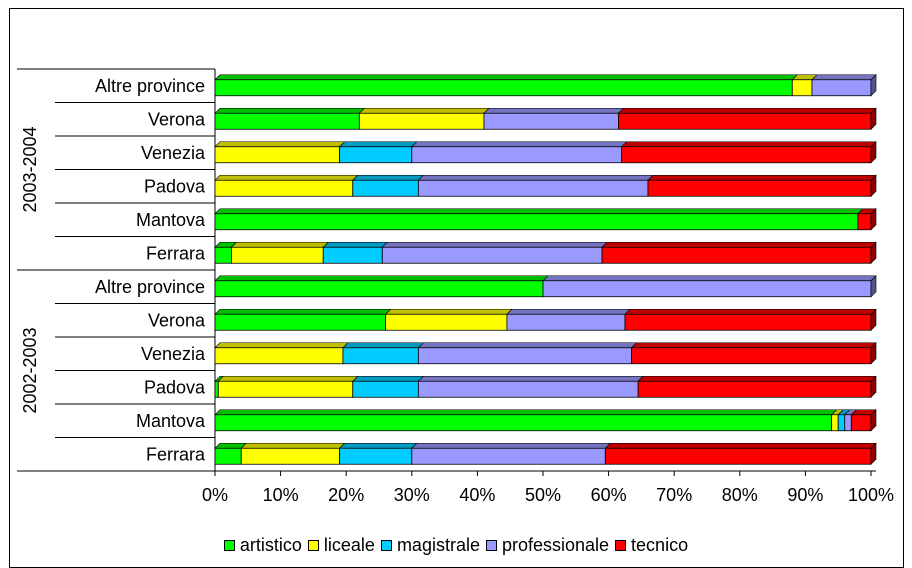  Describe the element at coordinates (171, 421) in the screenshot. I see `category-label-mantova: Mantova` at that location.